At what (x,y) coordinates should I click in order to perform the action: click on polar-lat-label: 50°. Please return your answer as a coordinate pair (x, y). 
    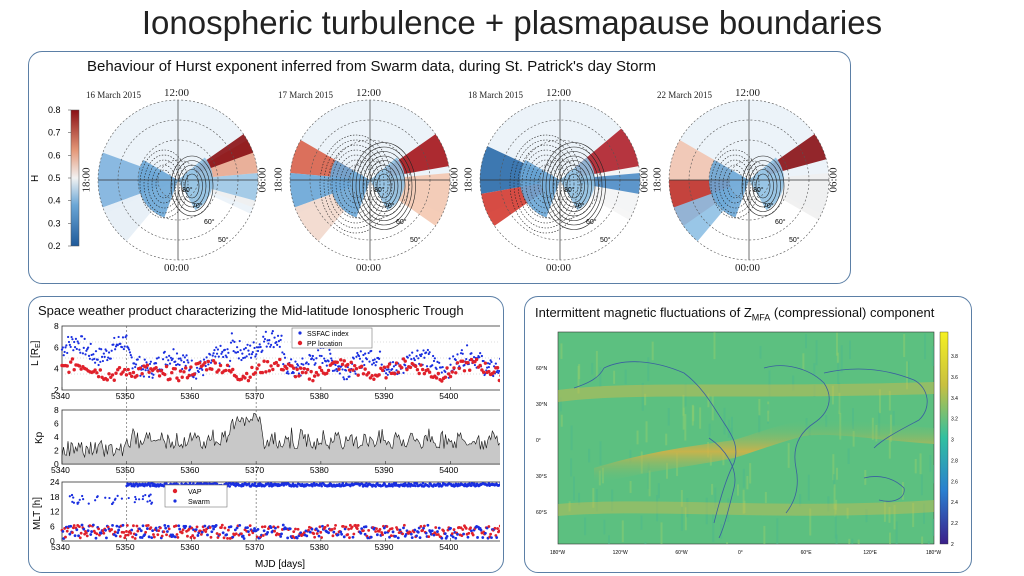
    Looking at the image, I should click on (794, 240).